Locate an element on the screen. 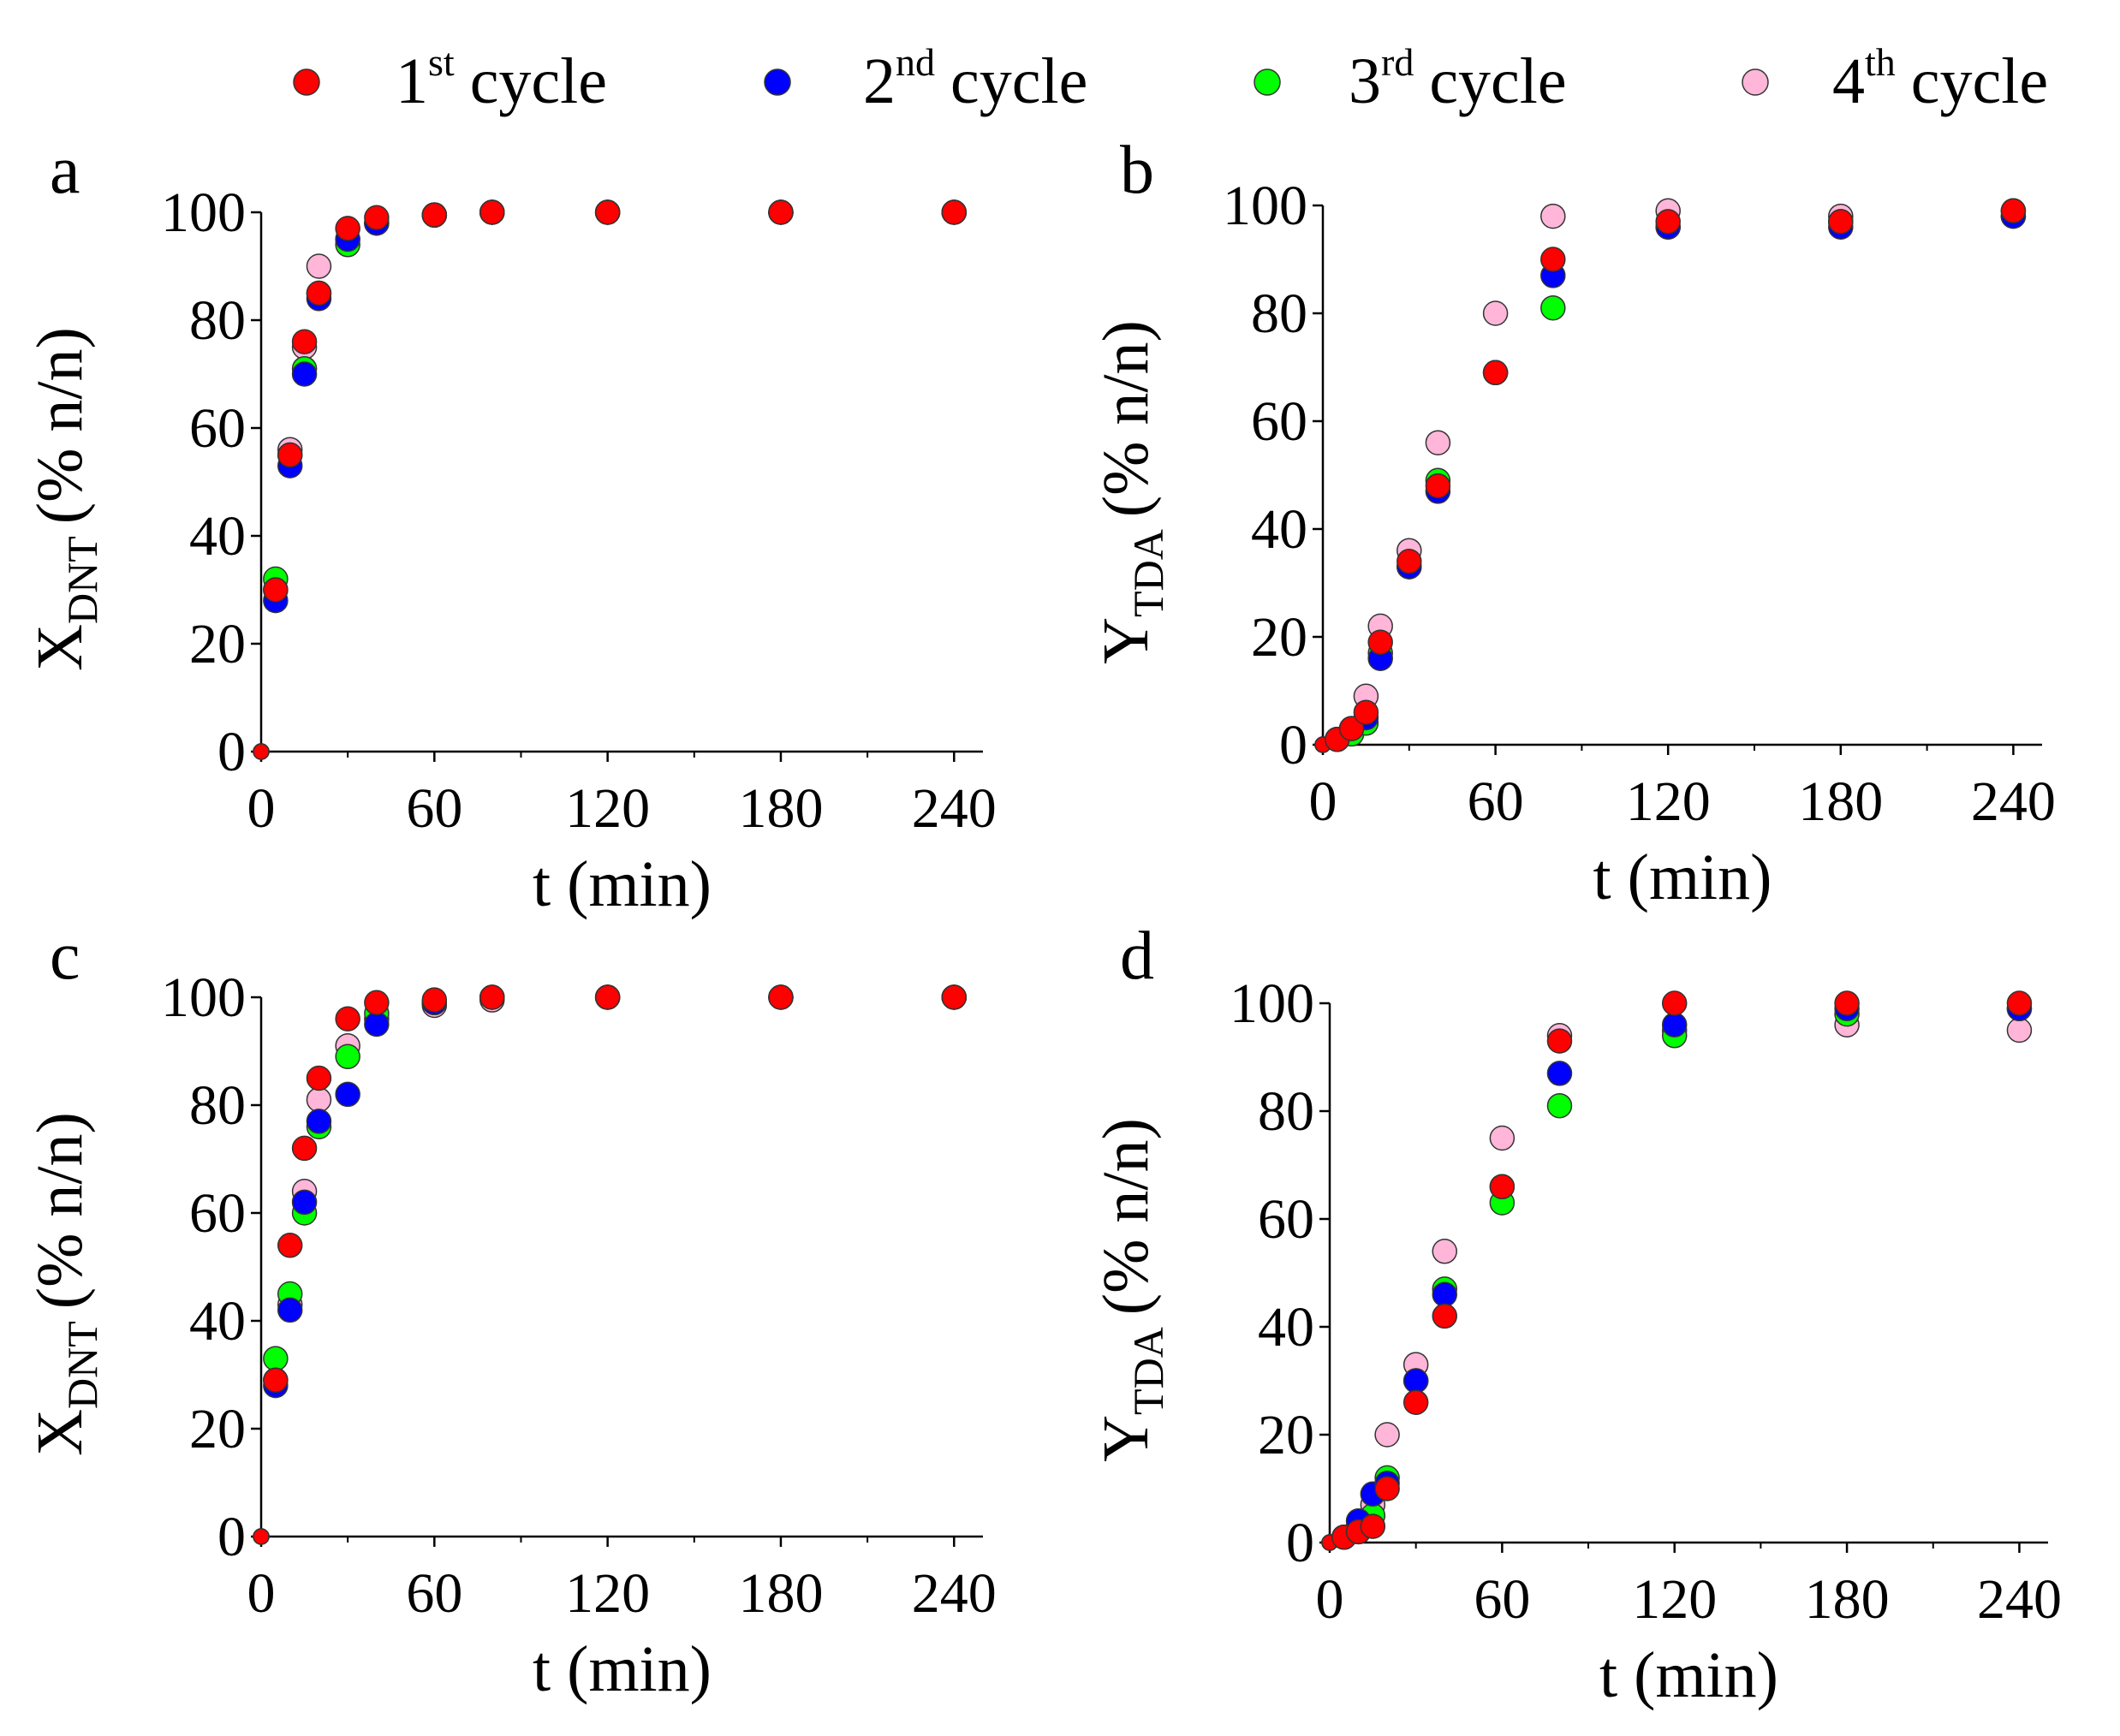 This screenshot has width=2120, height=1736. panel-letter: a is located at coordinates (65, 171).